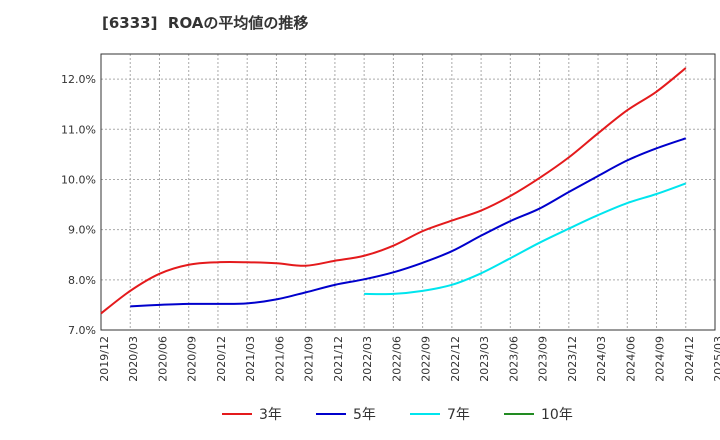 Image resolution: width=720 pixels, height=440 pixels. What do you see at coordinates (458, 415) in the screenshot?
I see `legend-label-7年: 7年` at bounding box center [458, 415].